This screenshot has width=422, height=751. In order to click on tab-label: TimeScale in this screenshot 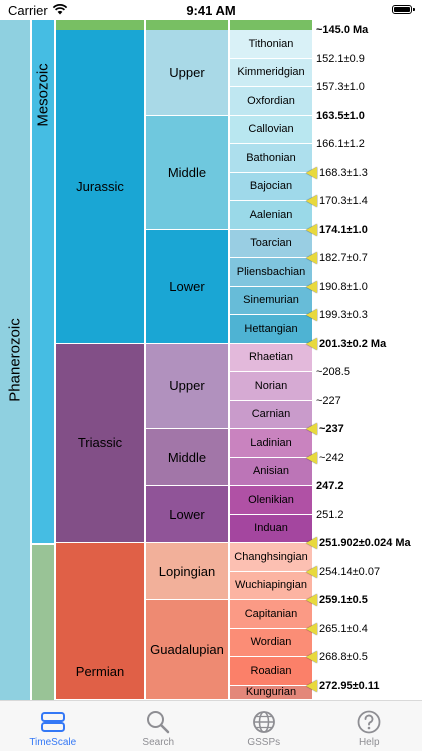, I will do `click(52, 742)`.